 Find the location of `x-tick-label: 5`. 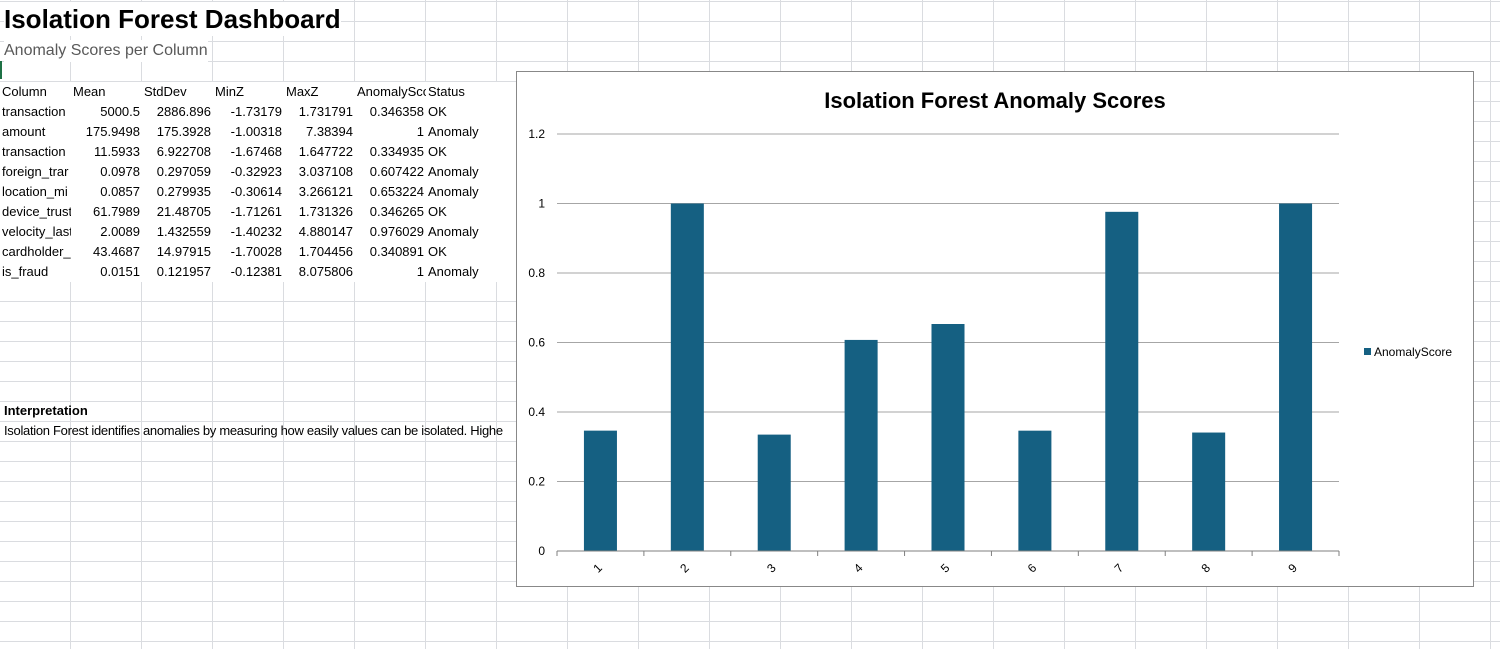

x-tick-label: 5 is located at coordinates (945, 568).